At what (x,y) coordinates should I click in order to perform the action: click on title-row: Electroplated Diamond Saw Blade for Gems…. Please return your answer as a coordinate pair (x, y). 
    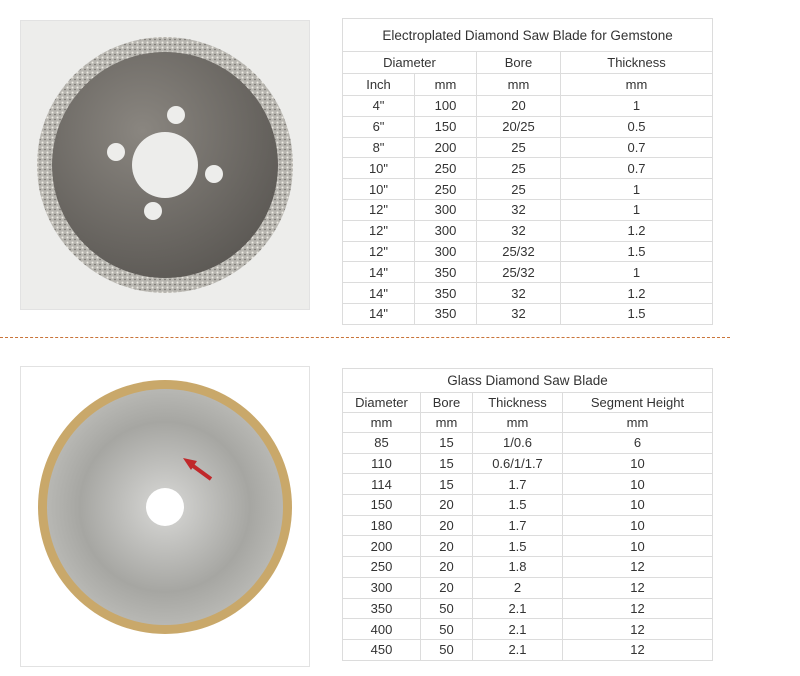
    Looking at the image, I should click on (527, 35).